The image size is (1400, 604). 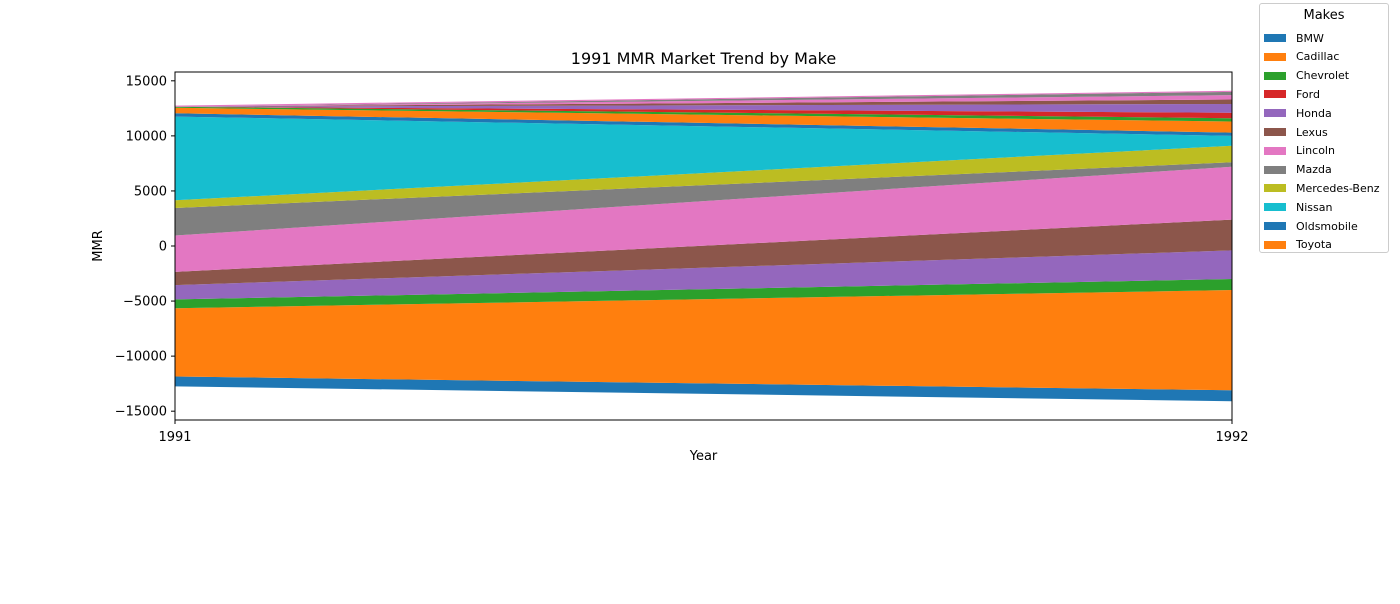 I want to click on area-lincoln, so click(x=703, y=219).